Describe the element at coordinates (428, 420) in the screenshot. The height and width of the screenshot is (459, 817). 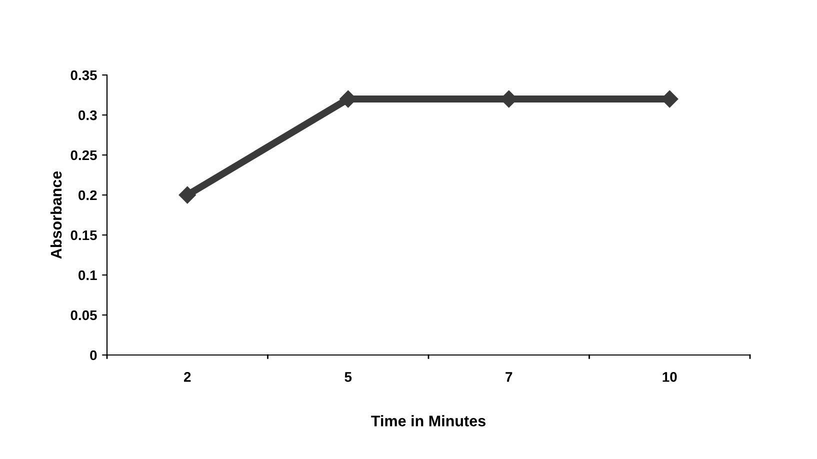
I see `x-axis-title: Time in Minutes` at that location.